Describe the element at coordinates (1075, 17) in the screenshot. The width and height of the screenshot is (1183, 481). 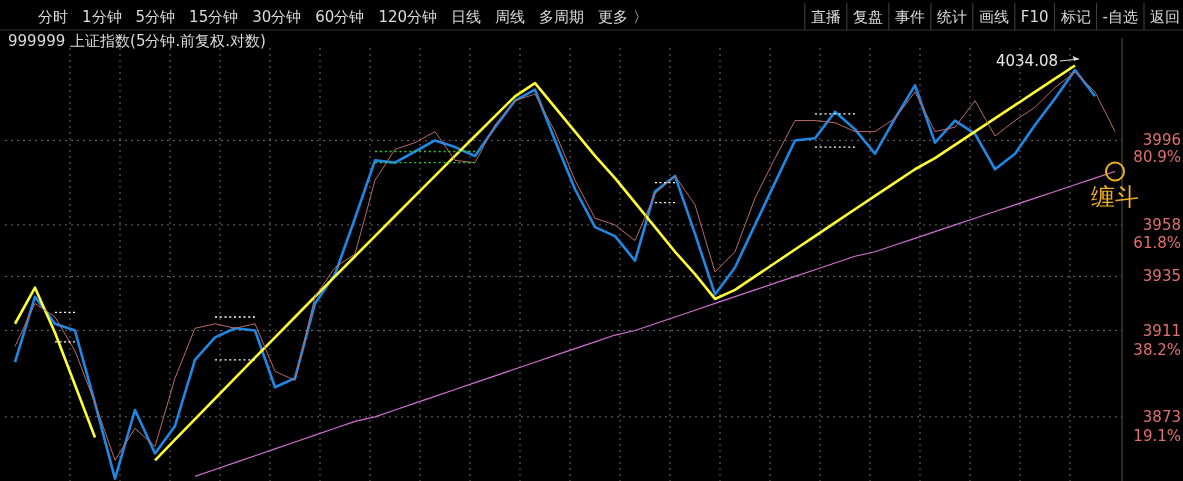
I see `text: 标记` at that location.